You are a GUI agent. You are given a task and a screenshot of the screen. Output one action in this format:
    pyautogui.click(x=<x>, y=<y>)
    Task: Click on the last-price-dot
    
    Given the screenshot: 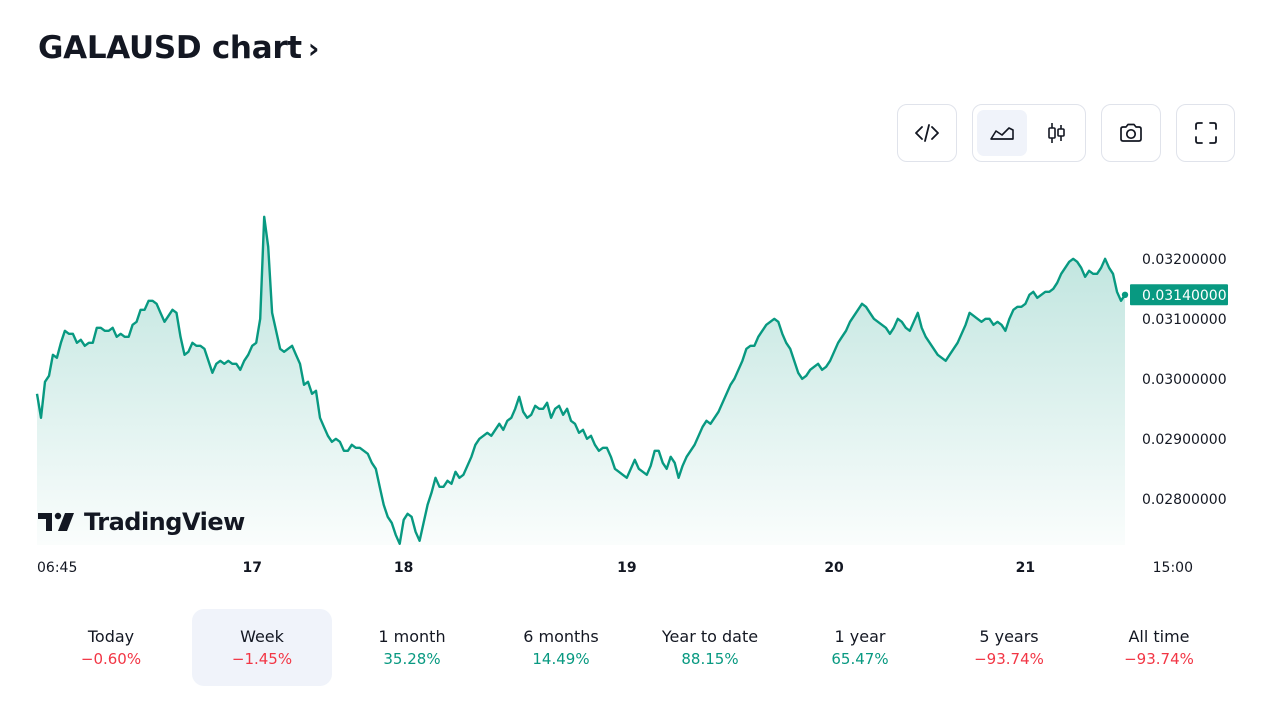 What is the action you would take?
    pyautogui.click(x=1125, y=294)
    